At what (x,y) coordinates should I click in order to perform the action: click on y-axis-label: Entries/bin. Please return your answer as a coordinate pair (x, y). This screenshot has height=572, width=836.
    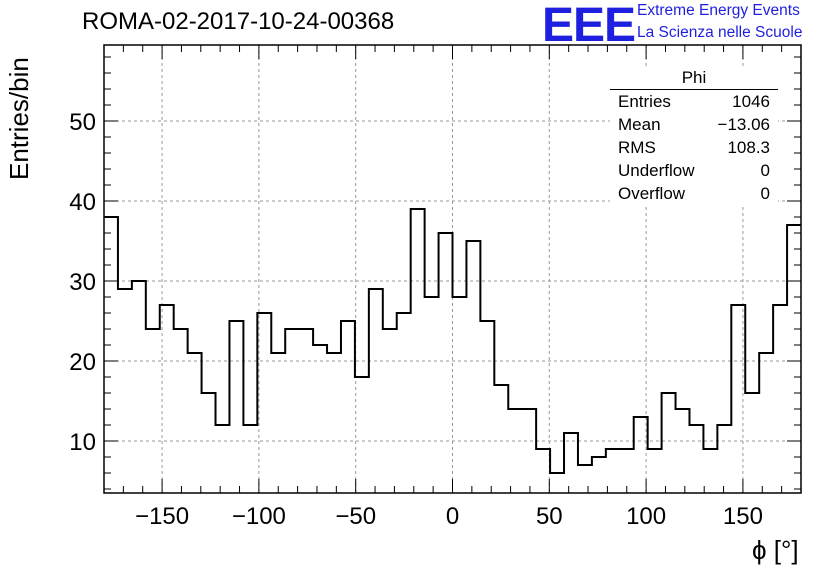
    Looking at the image, I should click on (19, 118).